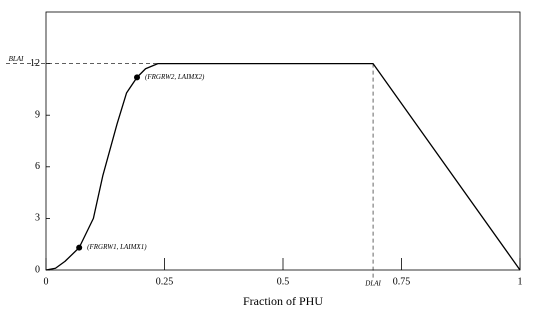  Describe the element at coordinates (283, 281) in the screenshot. I see `x-tick-label: 0.5` at that location.